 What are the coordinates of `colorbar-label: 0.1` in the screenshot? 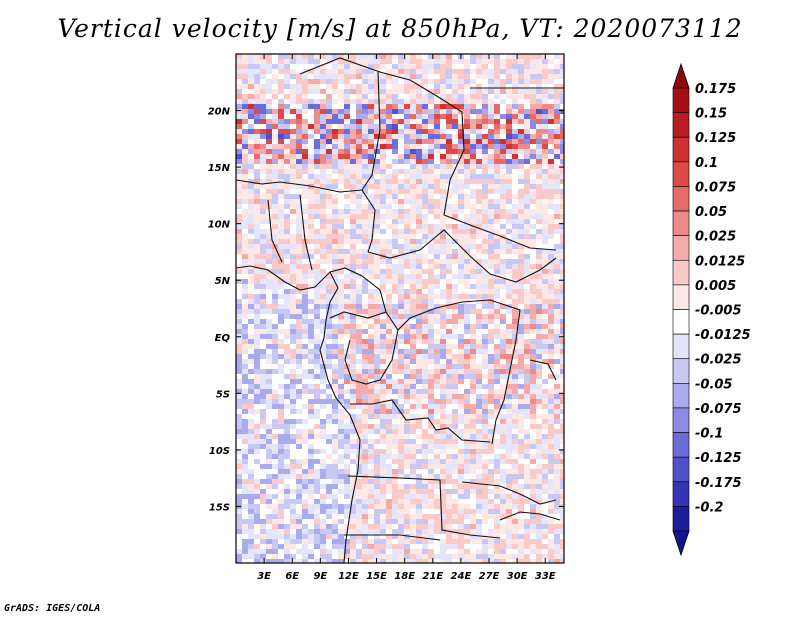 It's located at (706, 163).